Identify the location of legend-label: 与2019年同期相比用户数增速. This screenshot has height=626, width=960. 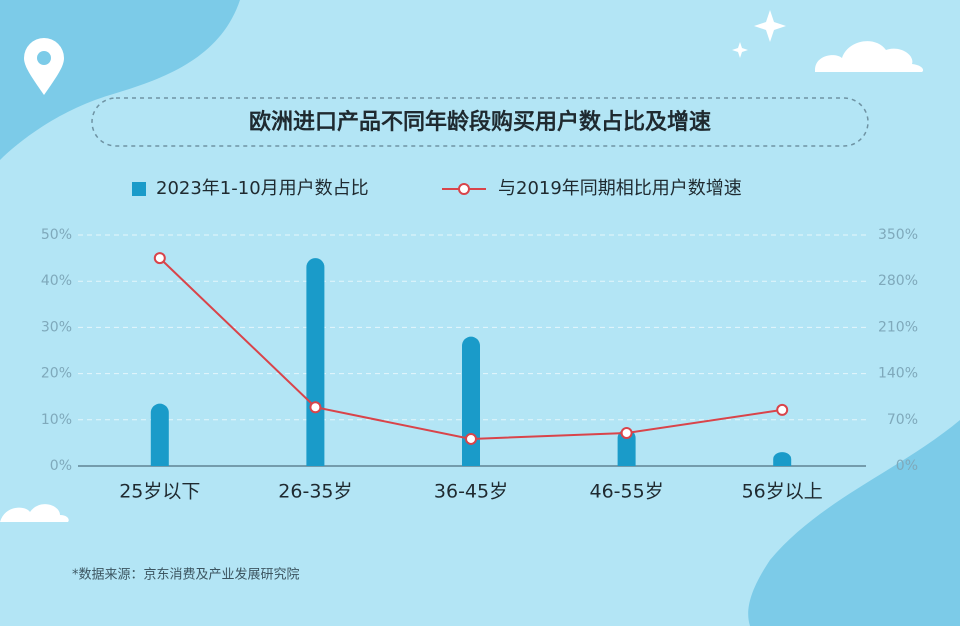
(620, 188).